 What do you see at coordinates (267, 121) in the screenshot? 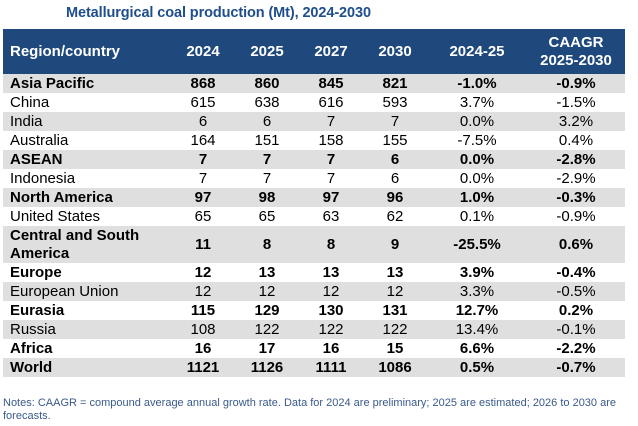
I see `value-2025-cell: 6` at bounding box center [267, 121].